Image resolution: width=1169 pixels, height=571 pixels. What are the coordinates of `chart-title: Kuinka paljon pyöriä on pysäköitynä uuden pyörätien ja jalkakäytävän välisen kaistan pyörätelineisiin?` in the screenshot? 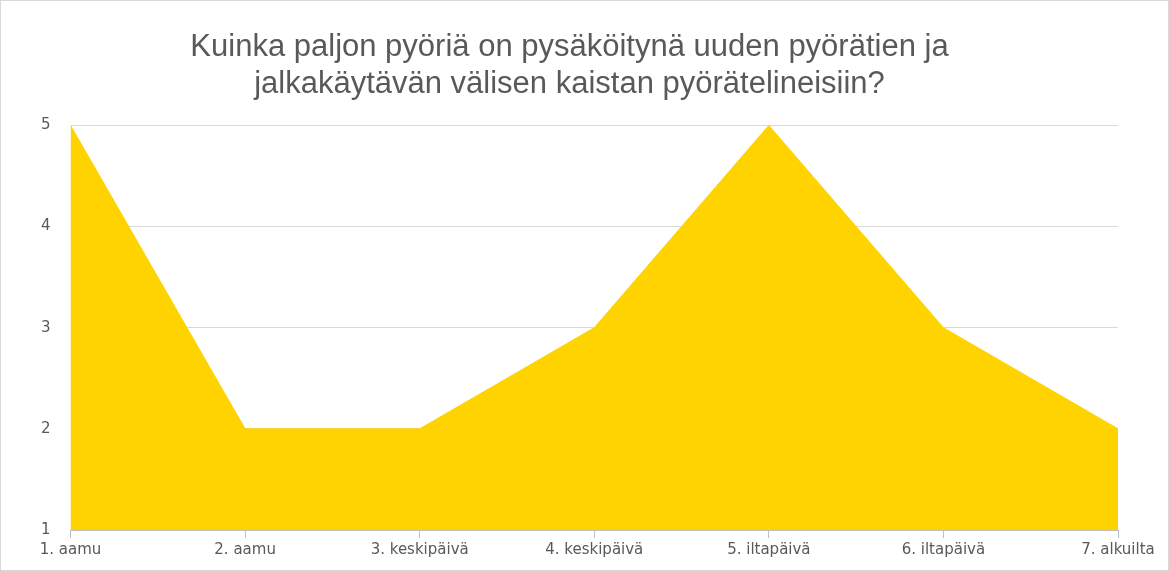 It's located at (570, 64).